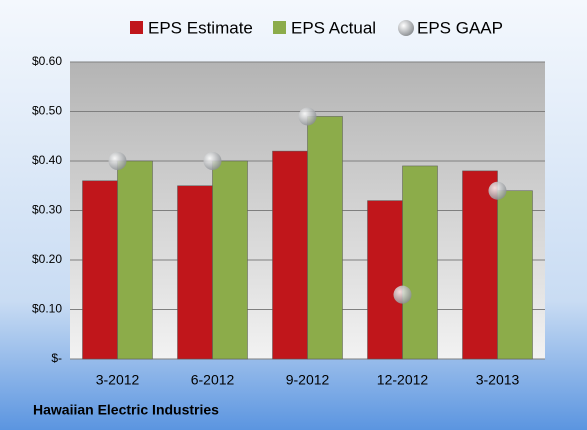 The height and width of the screenshot is (430, 587). What do you see at coordinates (56, 358) in the screenshot?
I see `y-tick-label: $-` at bounding box center [56, 358].